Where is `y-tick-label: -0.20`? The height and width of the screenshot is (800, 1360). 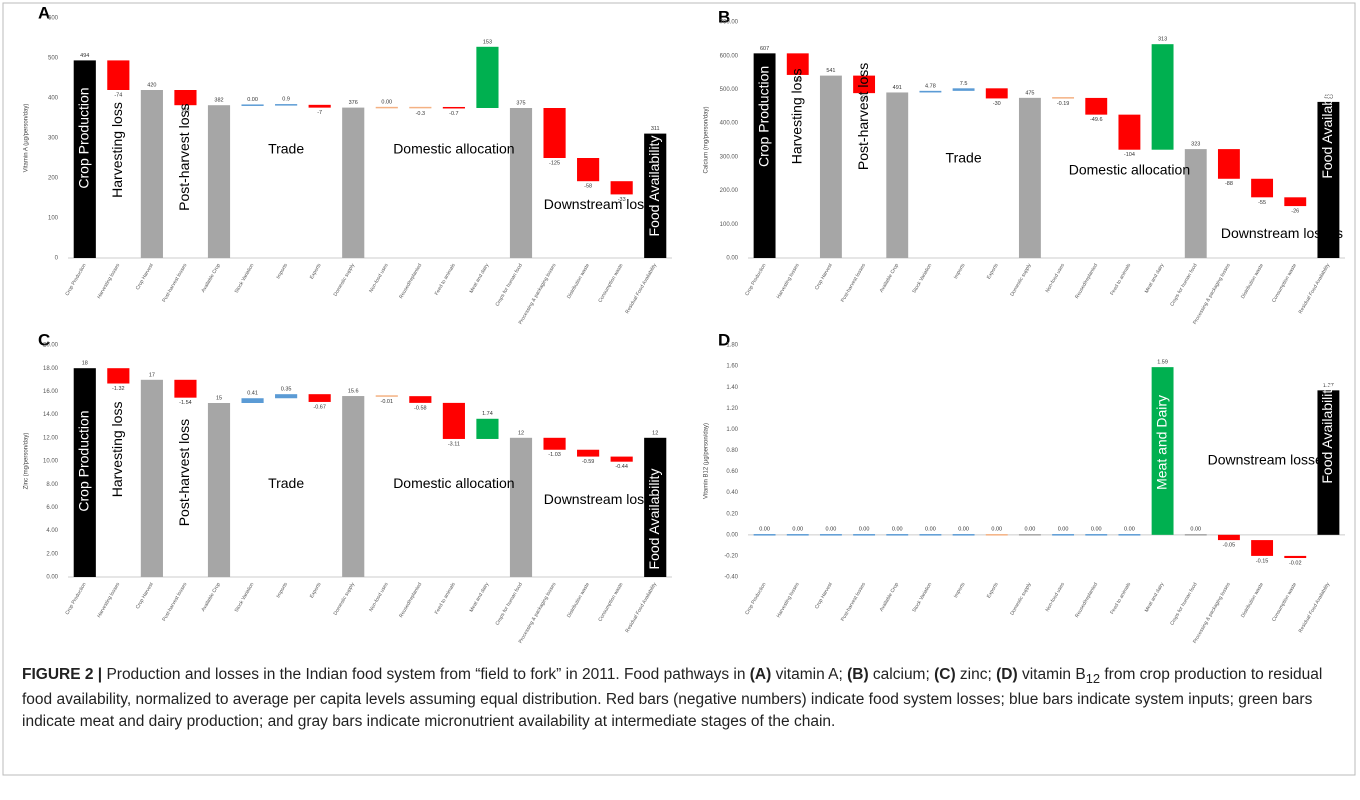 y-tick-label: -0.20 is located at coordinates (731, 556).